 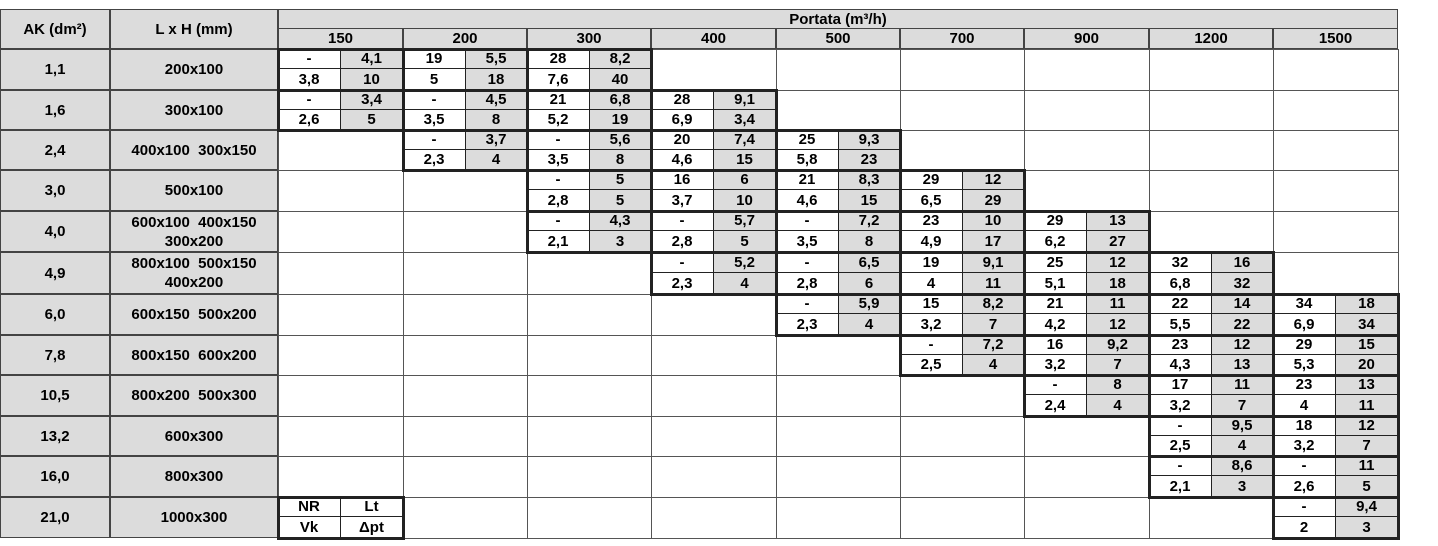 I want to click on value-vk: 4,6, so click(x=682, y=160).